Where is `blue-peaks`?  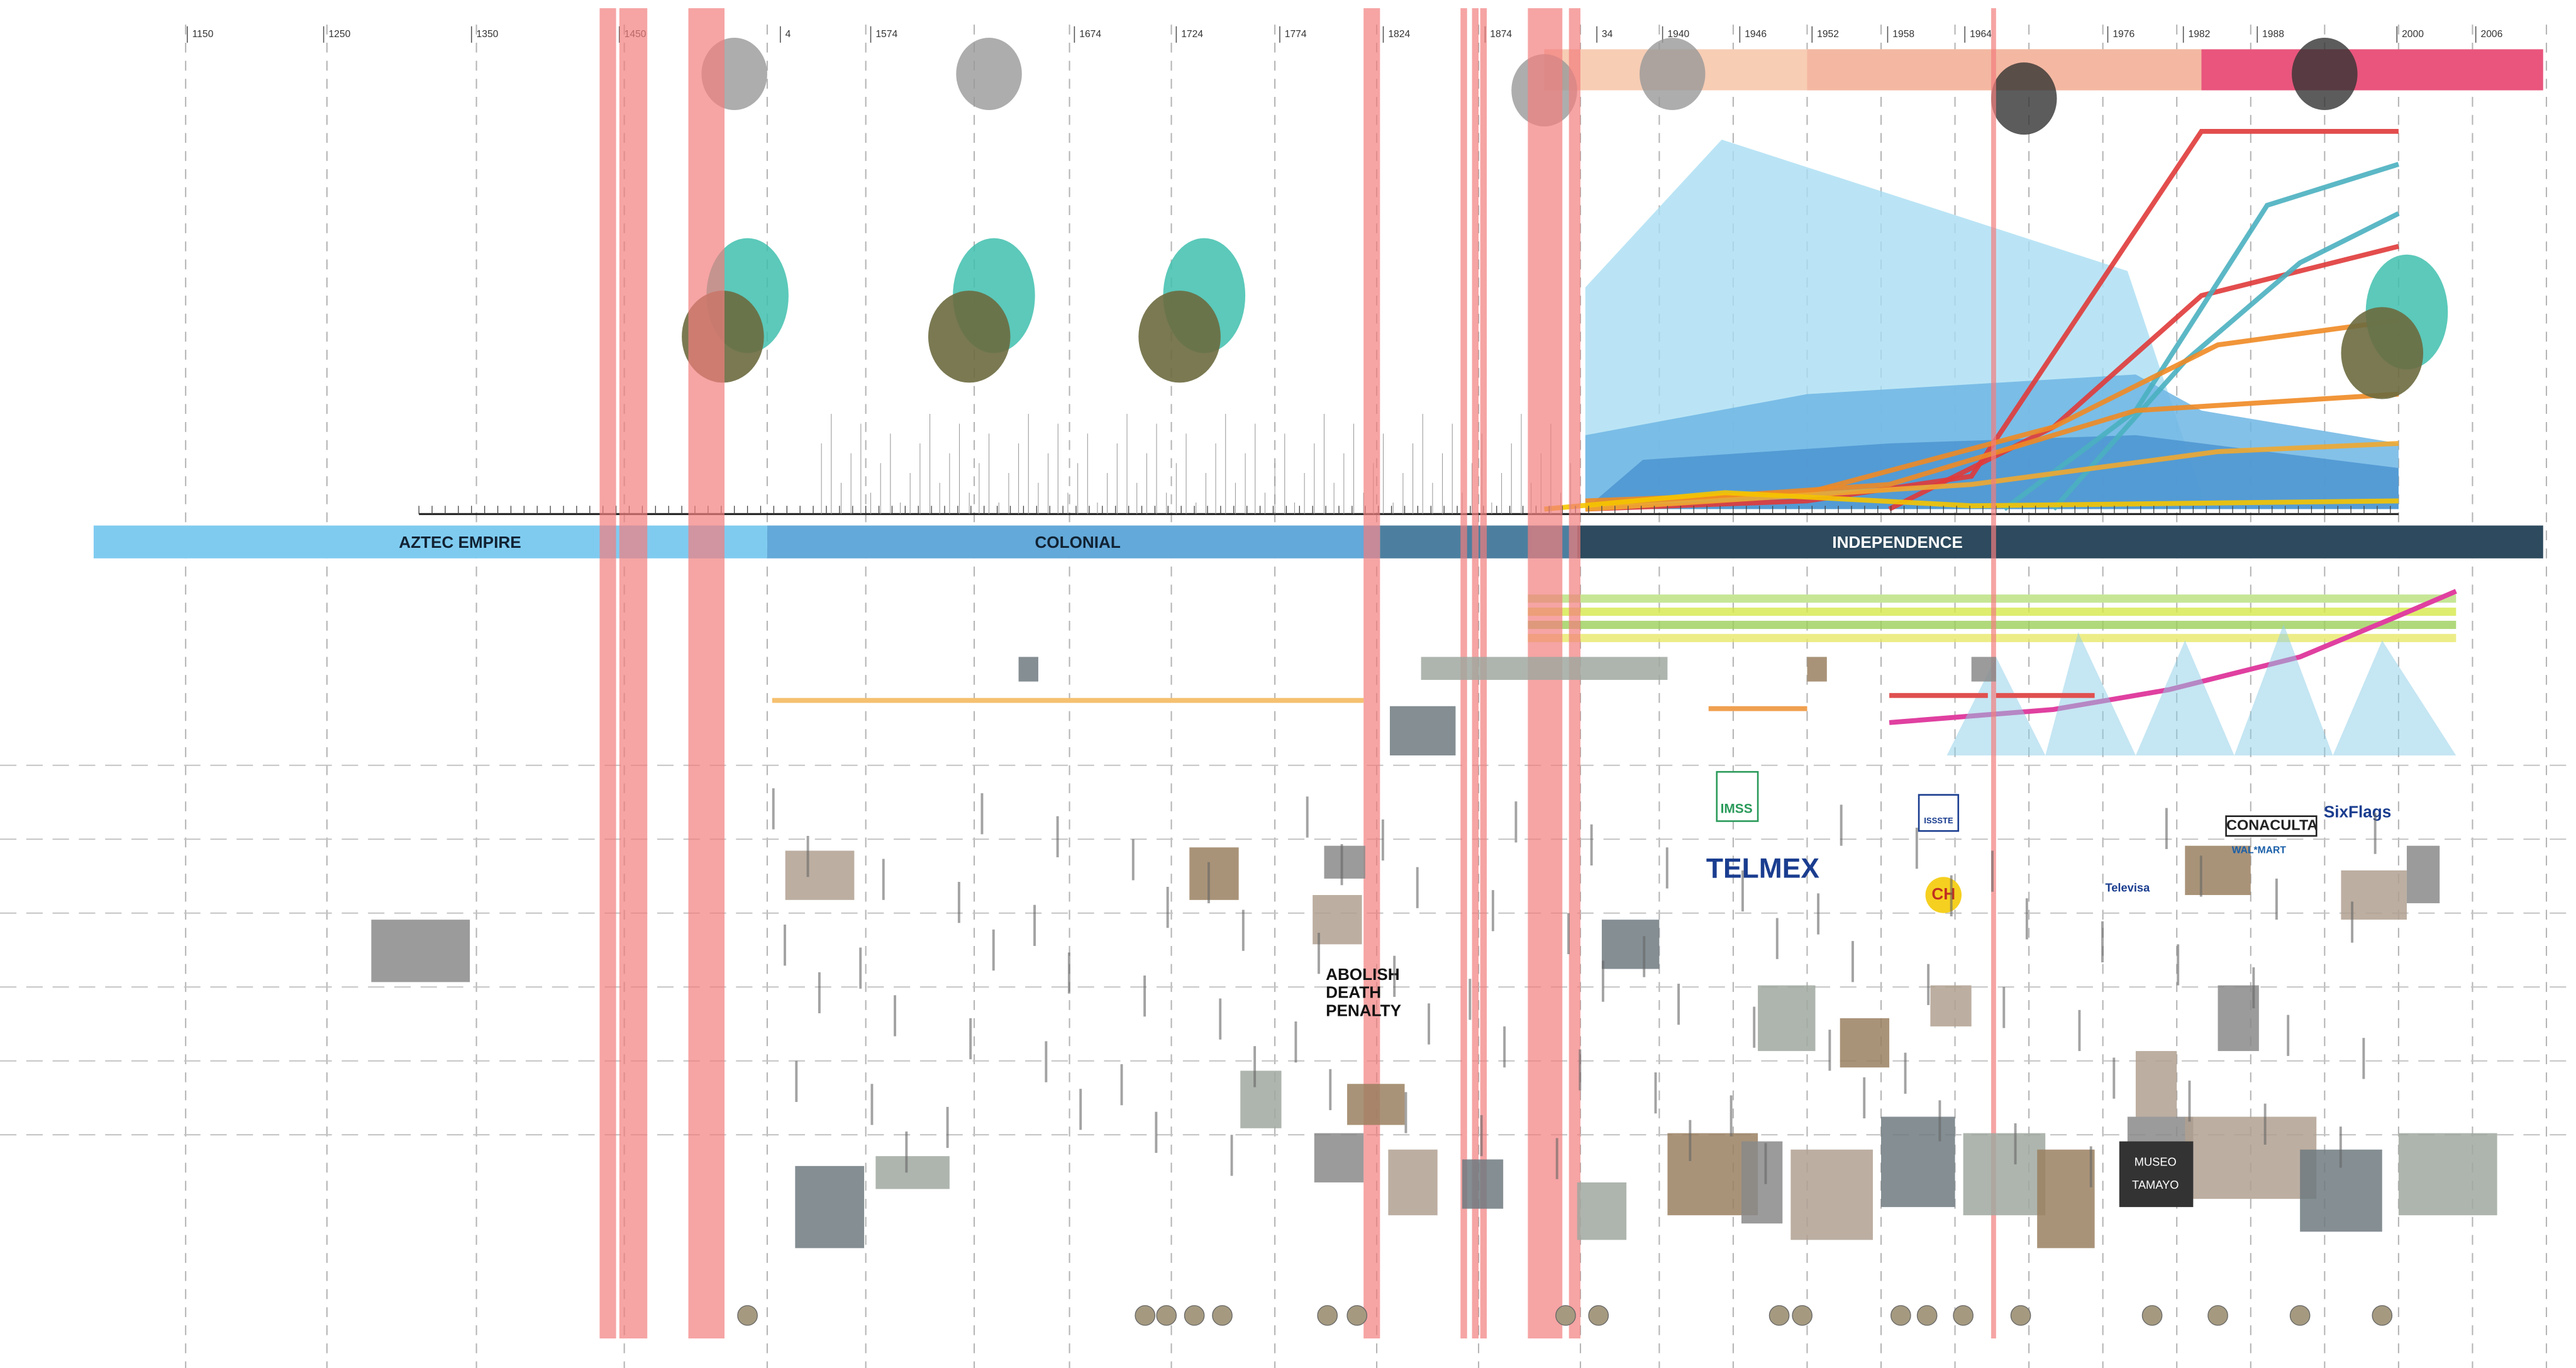
blue-peaks is located at coordinates (2201, 690).